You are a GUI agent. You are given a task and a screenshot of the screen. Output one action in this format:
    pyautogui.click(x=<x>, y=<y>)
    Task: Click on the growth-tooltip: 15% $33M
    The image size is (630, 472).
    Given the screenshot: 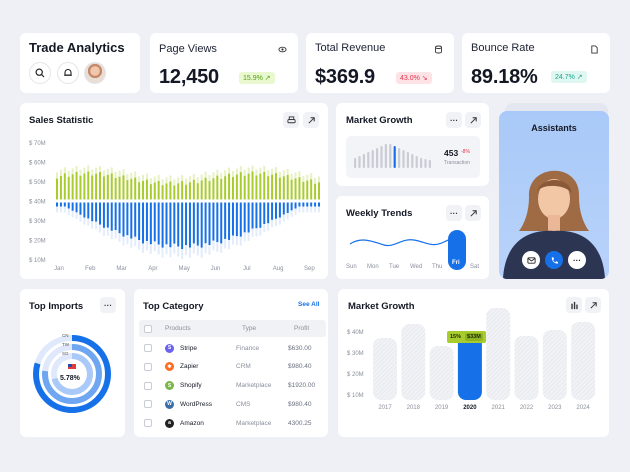 What is the action you would take?
    pyautogui.click(x=466, y=337)
    